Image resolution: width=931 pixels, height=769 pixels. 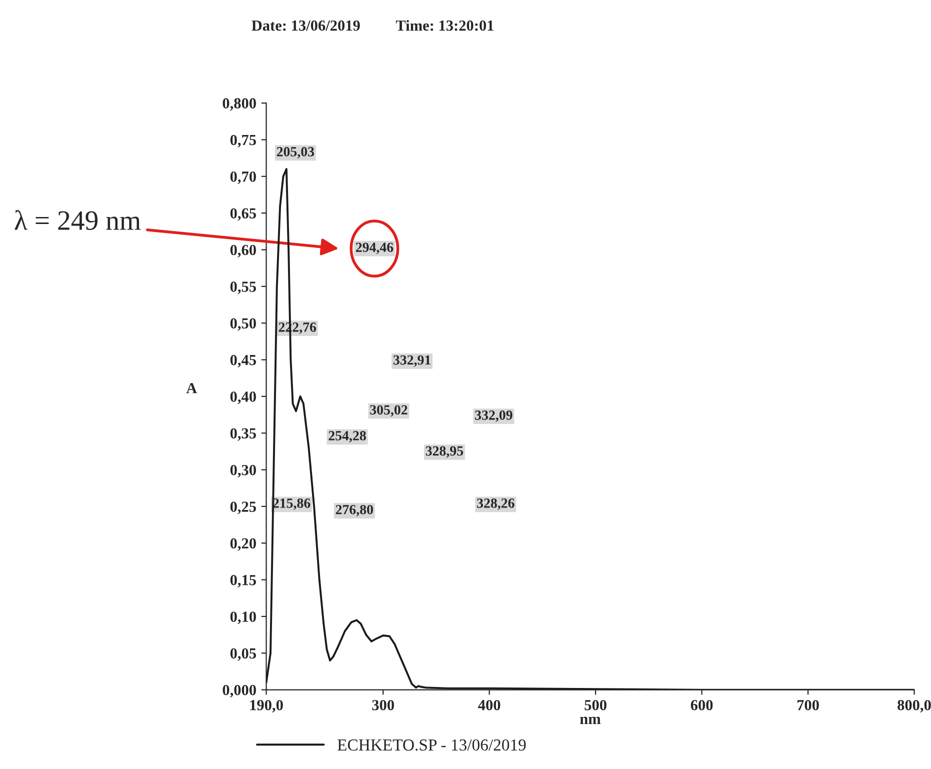 I want to click on y-tick-label: 0,40, so click(x=243, y=398).